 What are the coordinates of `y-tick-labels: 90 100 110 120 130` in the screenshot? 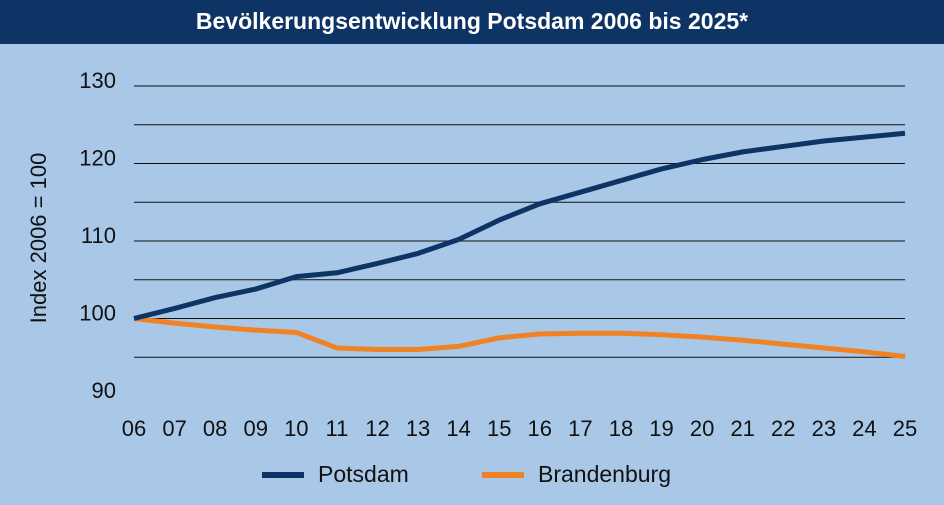 It's located at (97, 235).